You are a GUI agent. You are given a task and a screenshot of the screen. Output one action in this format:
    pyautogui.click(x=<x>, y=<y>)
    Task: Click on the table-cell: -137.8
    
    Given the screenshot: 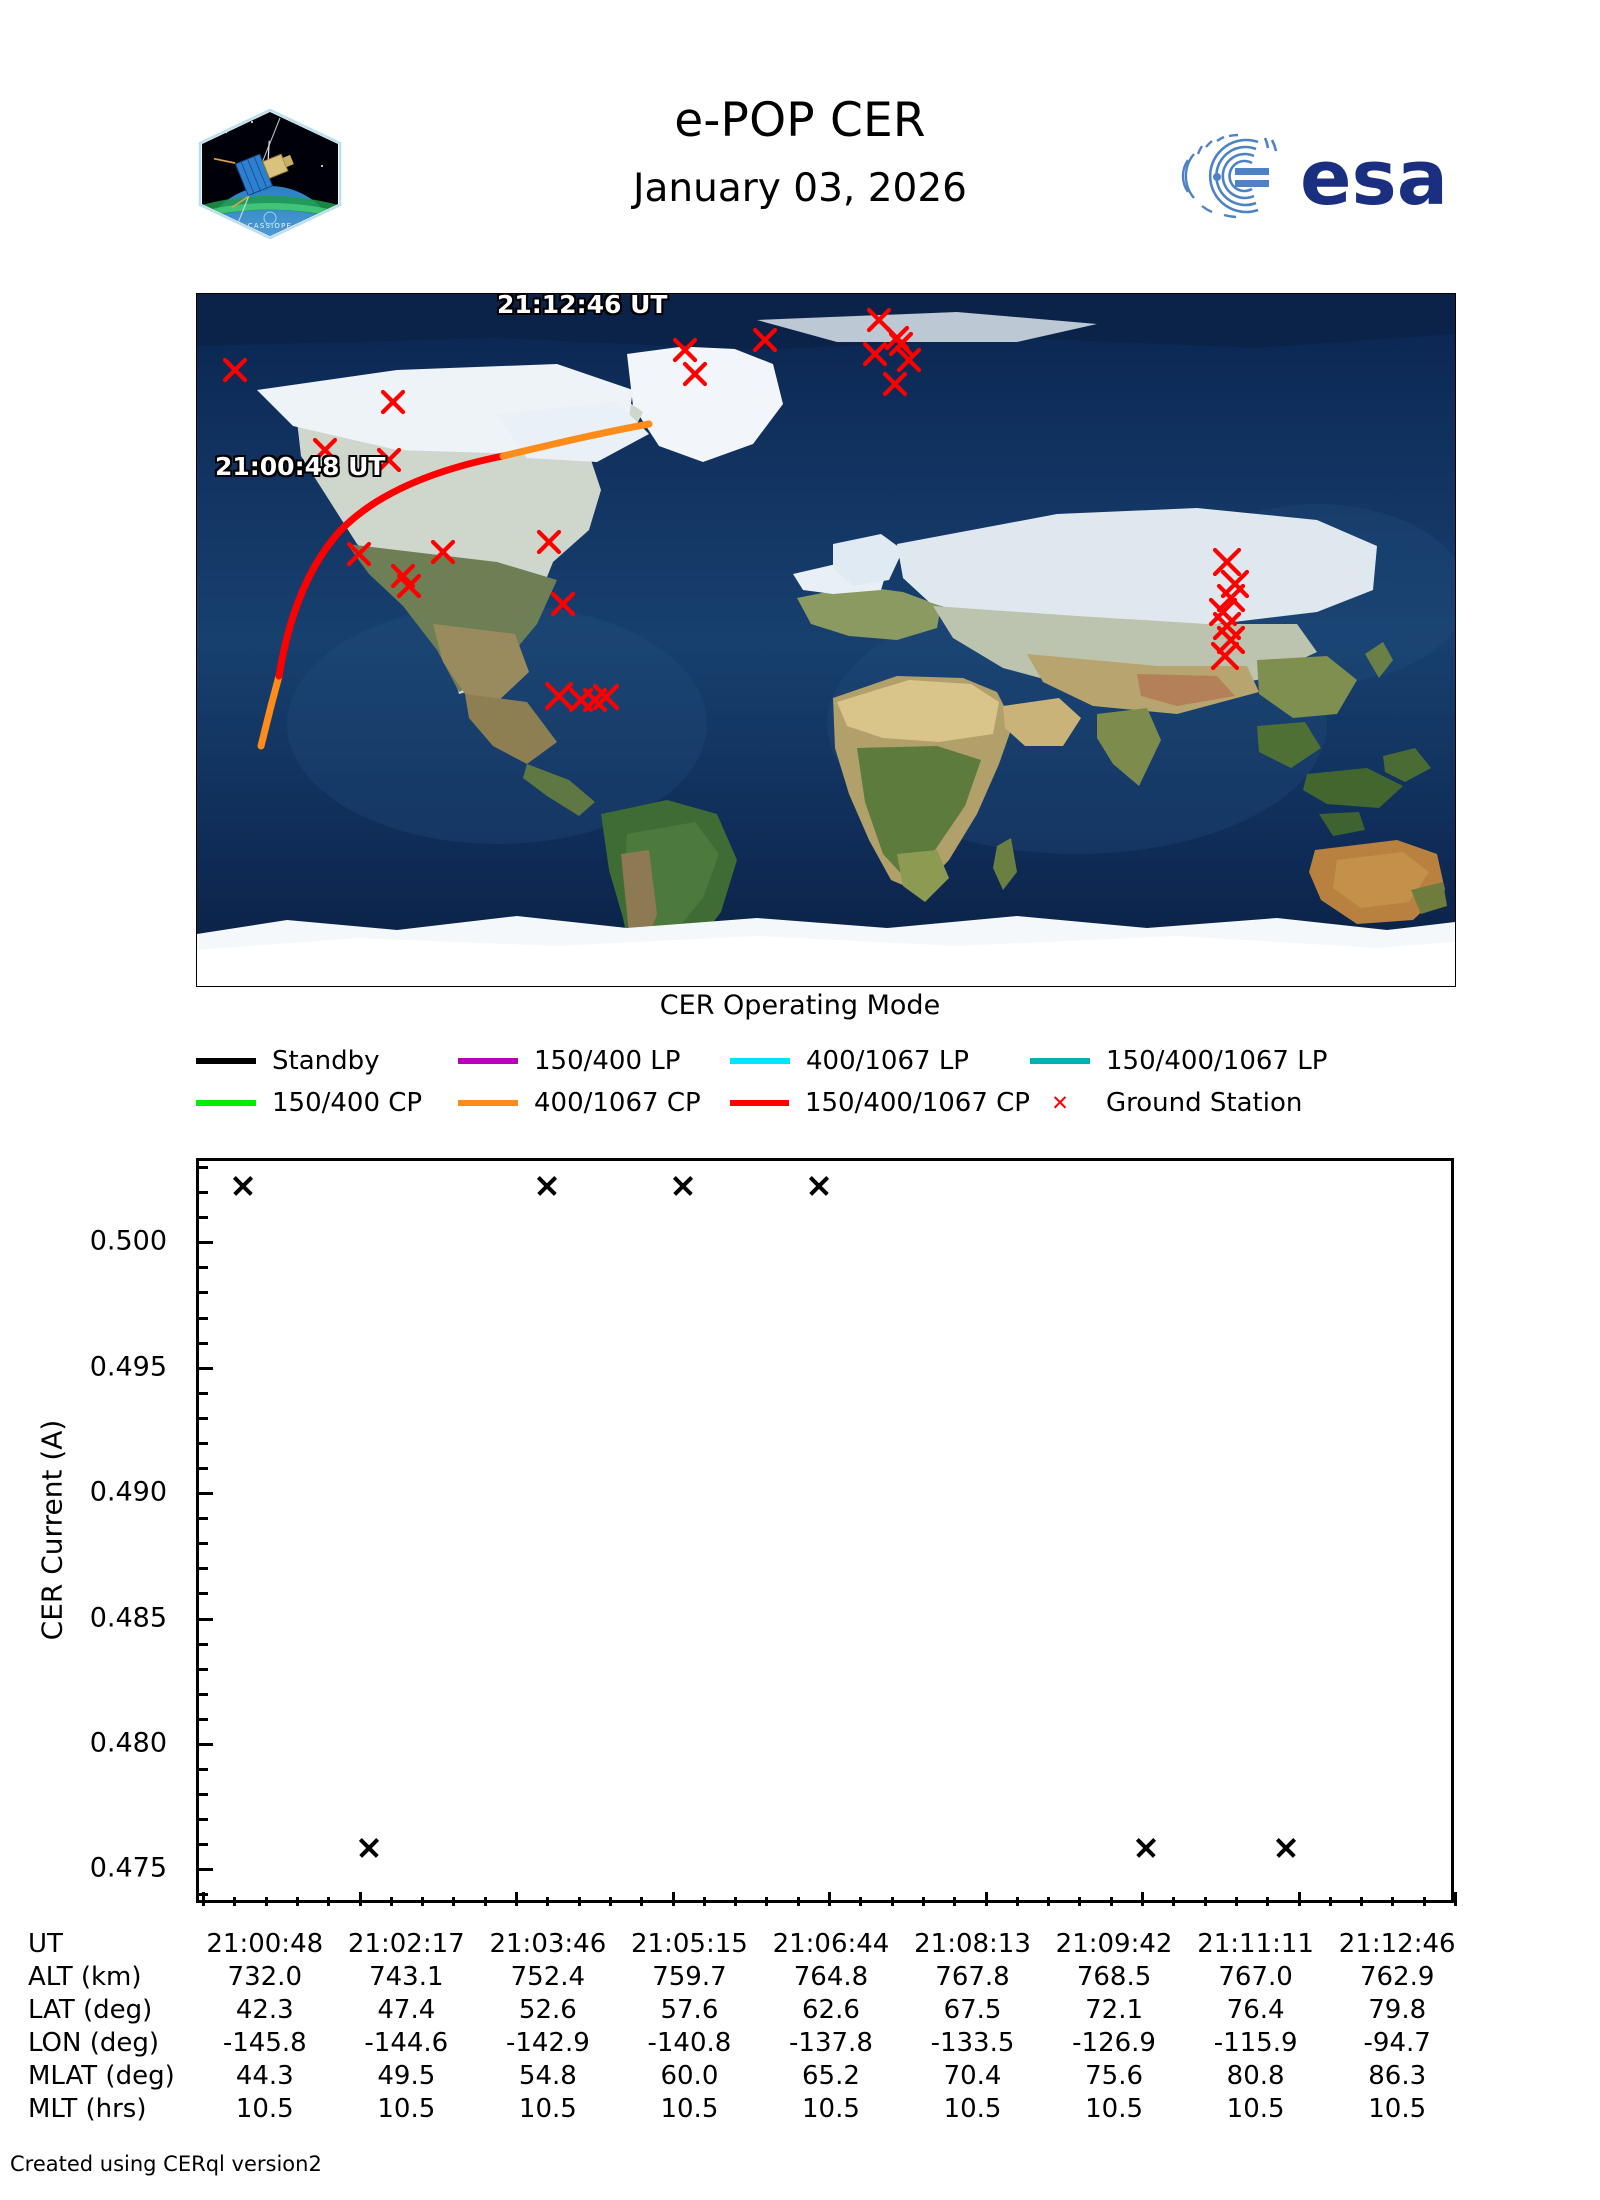 What is the action you would take?
    pyautogui.click(x=831, y=2043)
    